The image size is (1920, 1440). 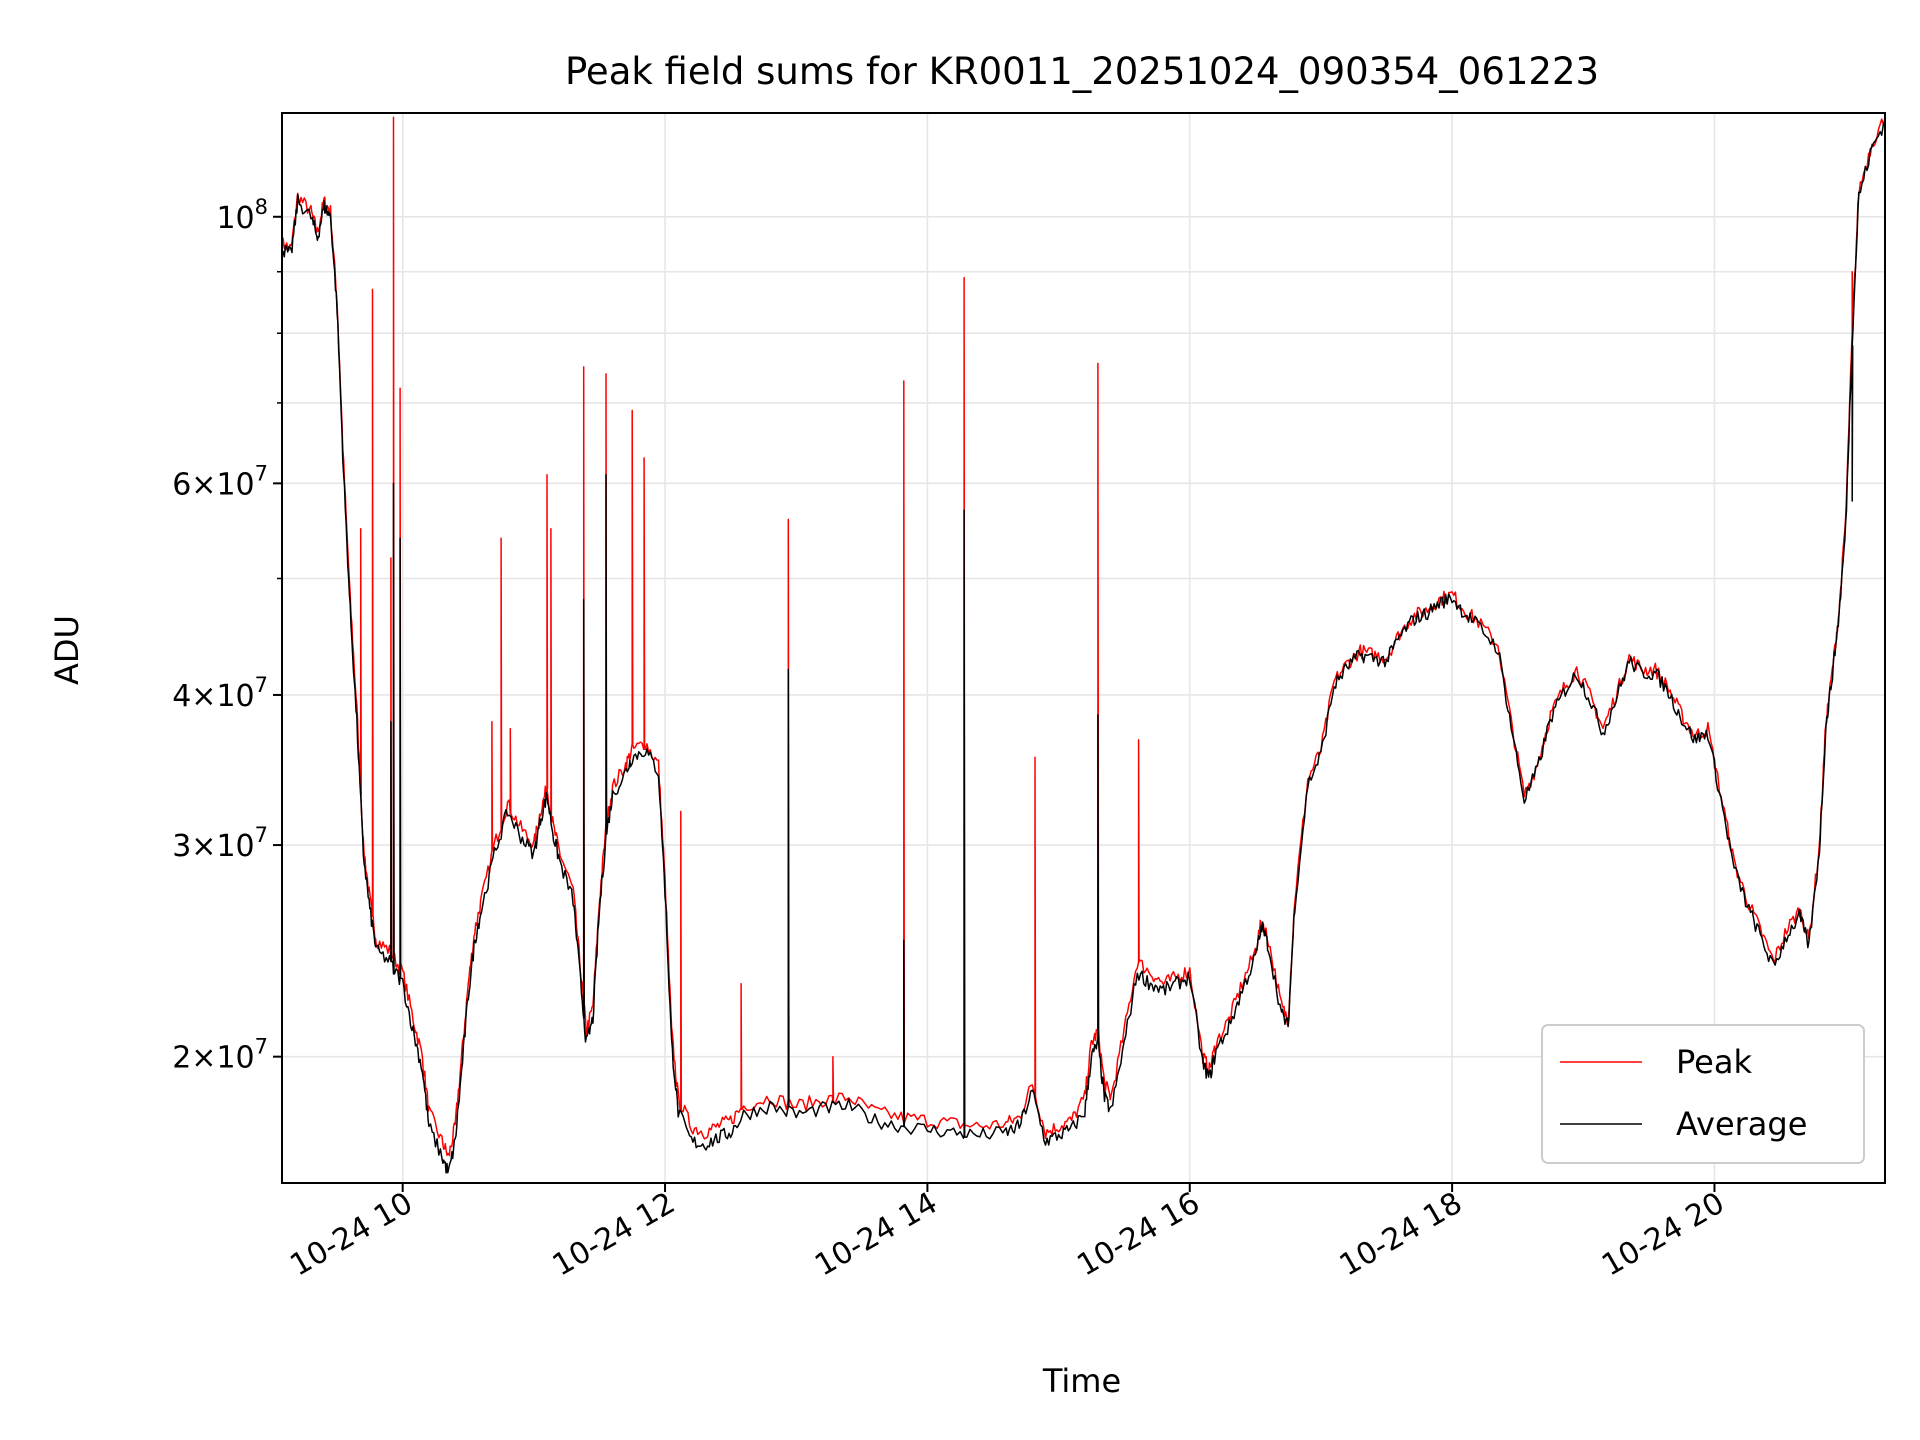 What do you see at coordinates (220, 843) in the screenshot?
I see `y-tick-label: 3×107` at bounding box center [220, 843].